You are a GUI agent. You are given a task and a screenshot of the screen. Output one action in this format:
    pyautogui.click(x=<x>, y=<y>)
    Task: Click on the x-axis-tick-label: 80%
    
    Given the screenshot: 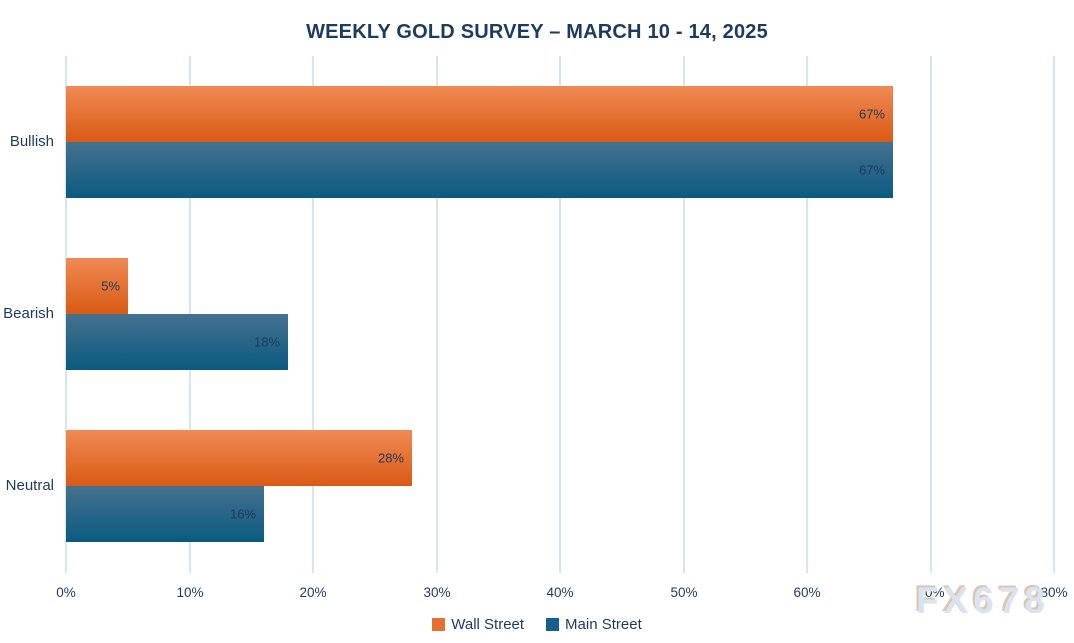 What is the action you would take?
    pyautogui.click(x=1054, y=592)
    